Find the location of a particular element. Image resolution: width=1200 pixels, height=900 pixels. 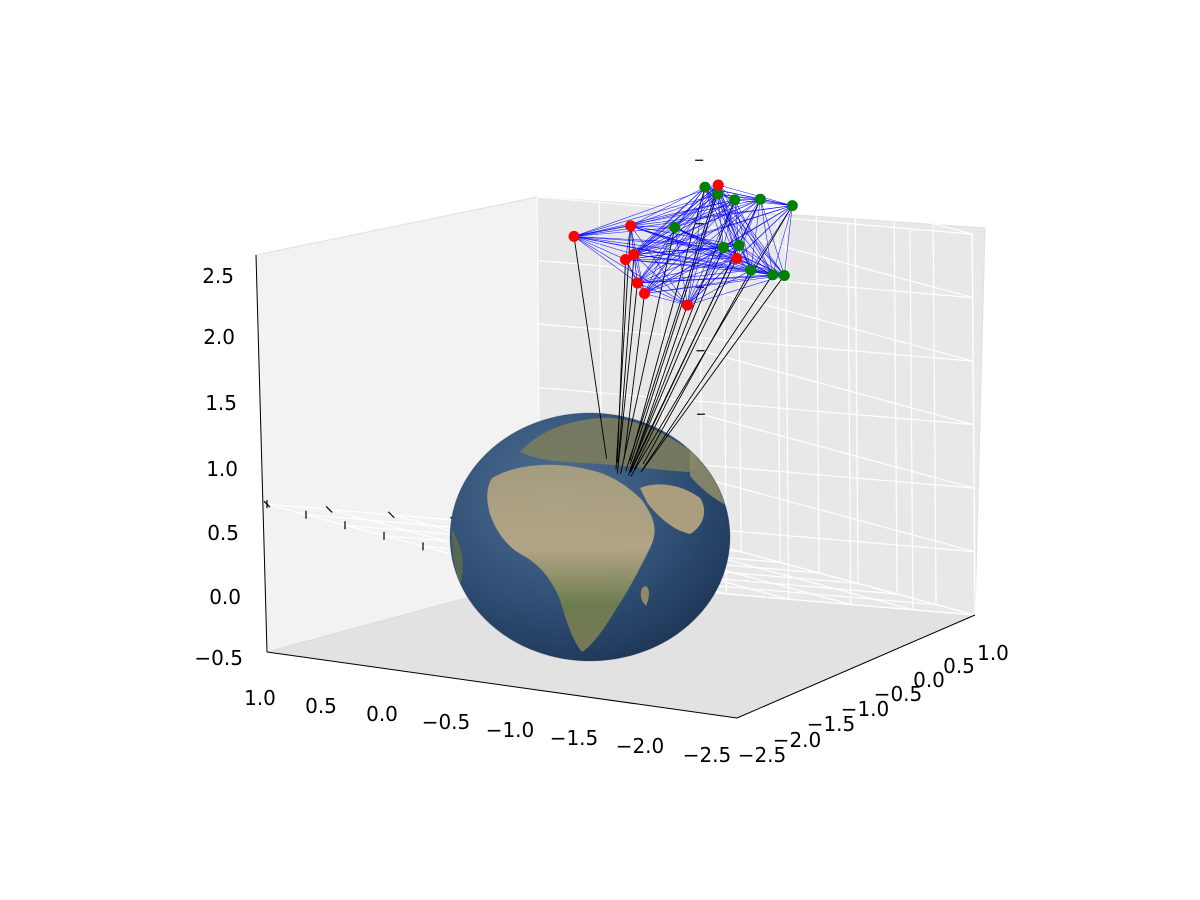

y-tick-label: −2.0 is located at coordinates (797, 740).